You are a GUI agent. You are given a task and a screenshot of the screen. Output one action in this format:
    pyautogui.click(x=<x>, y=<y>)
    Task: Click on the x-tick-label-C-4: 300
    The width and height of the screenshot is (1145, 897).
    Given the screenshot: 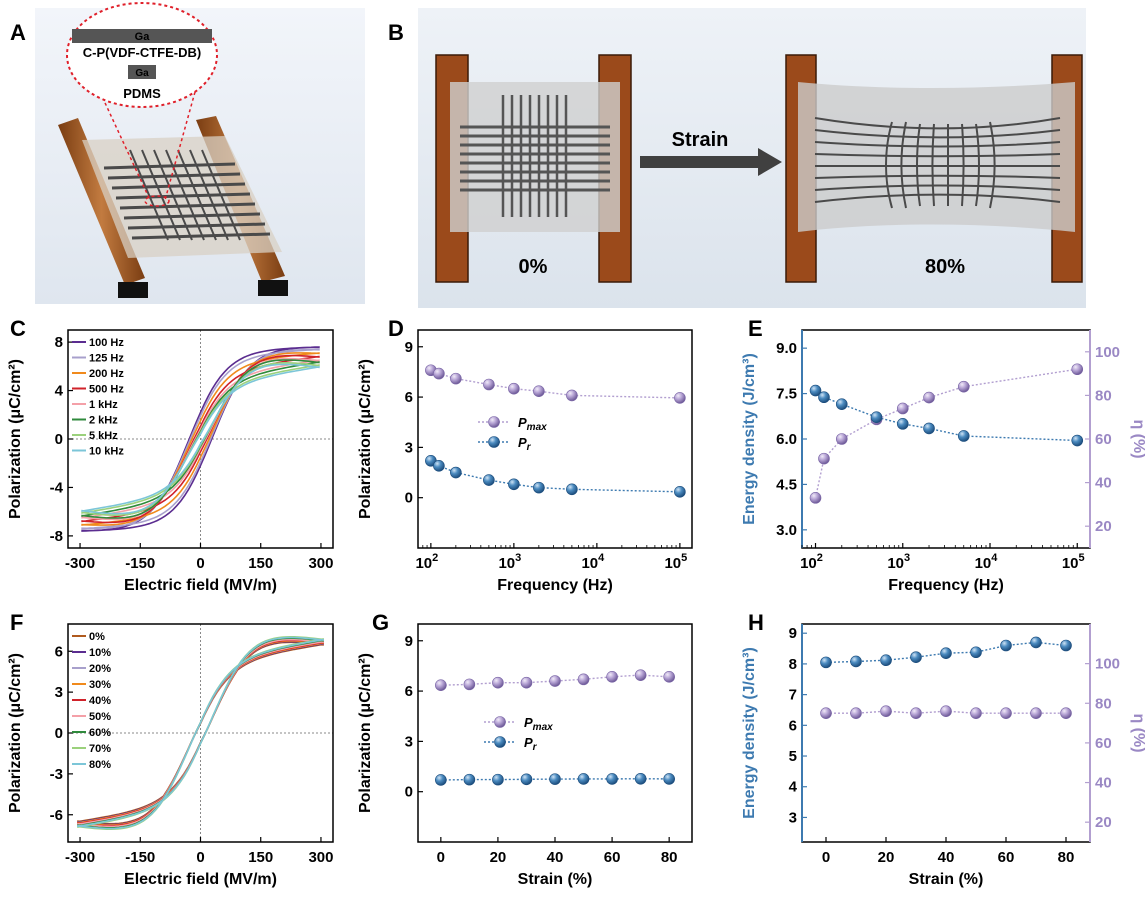 What is the action you would take?
    pyautogui.click(x=320, y=563)
    